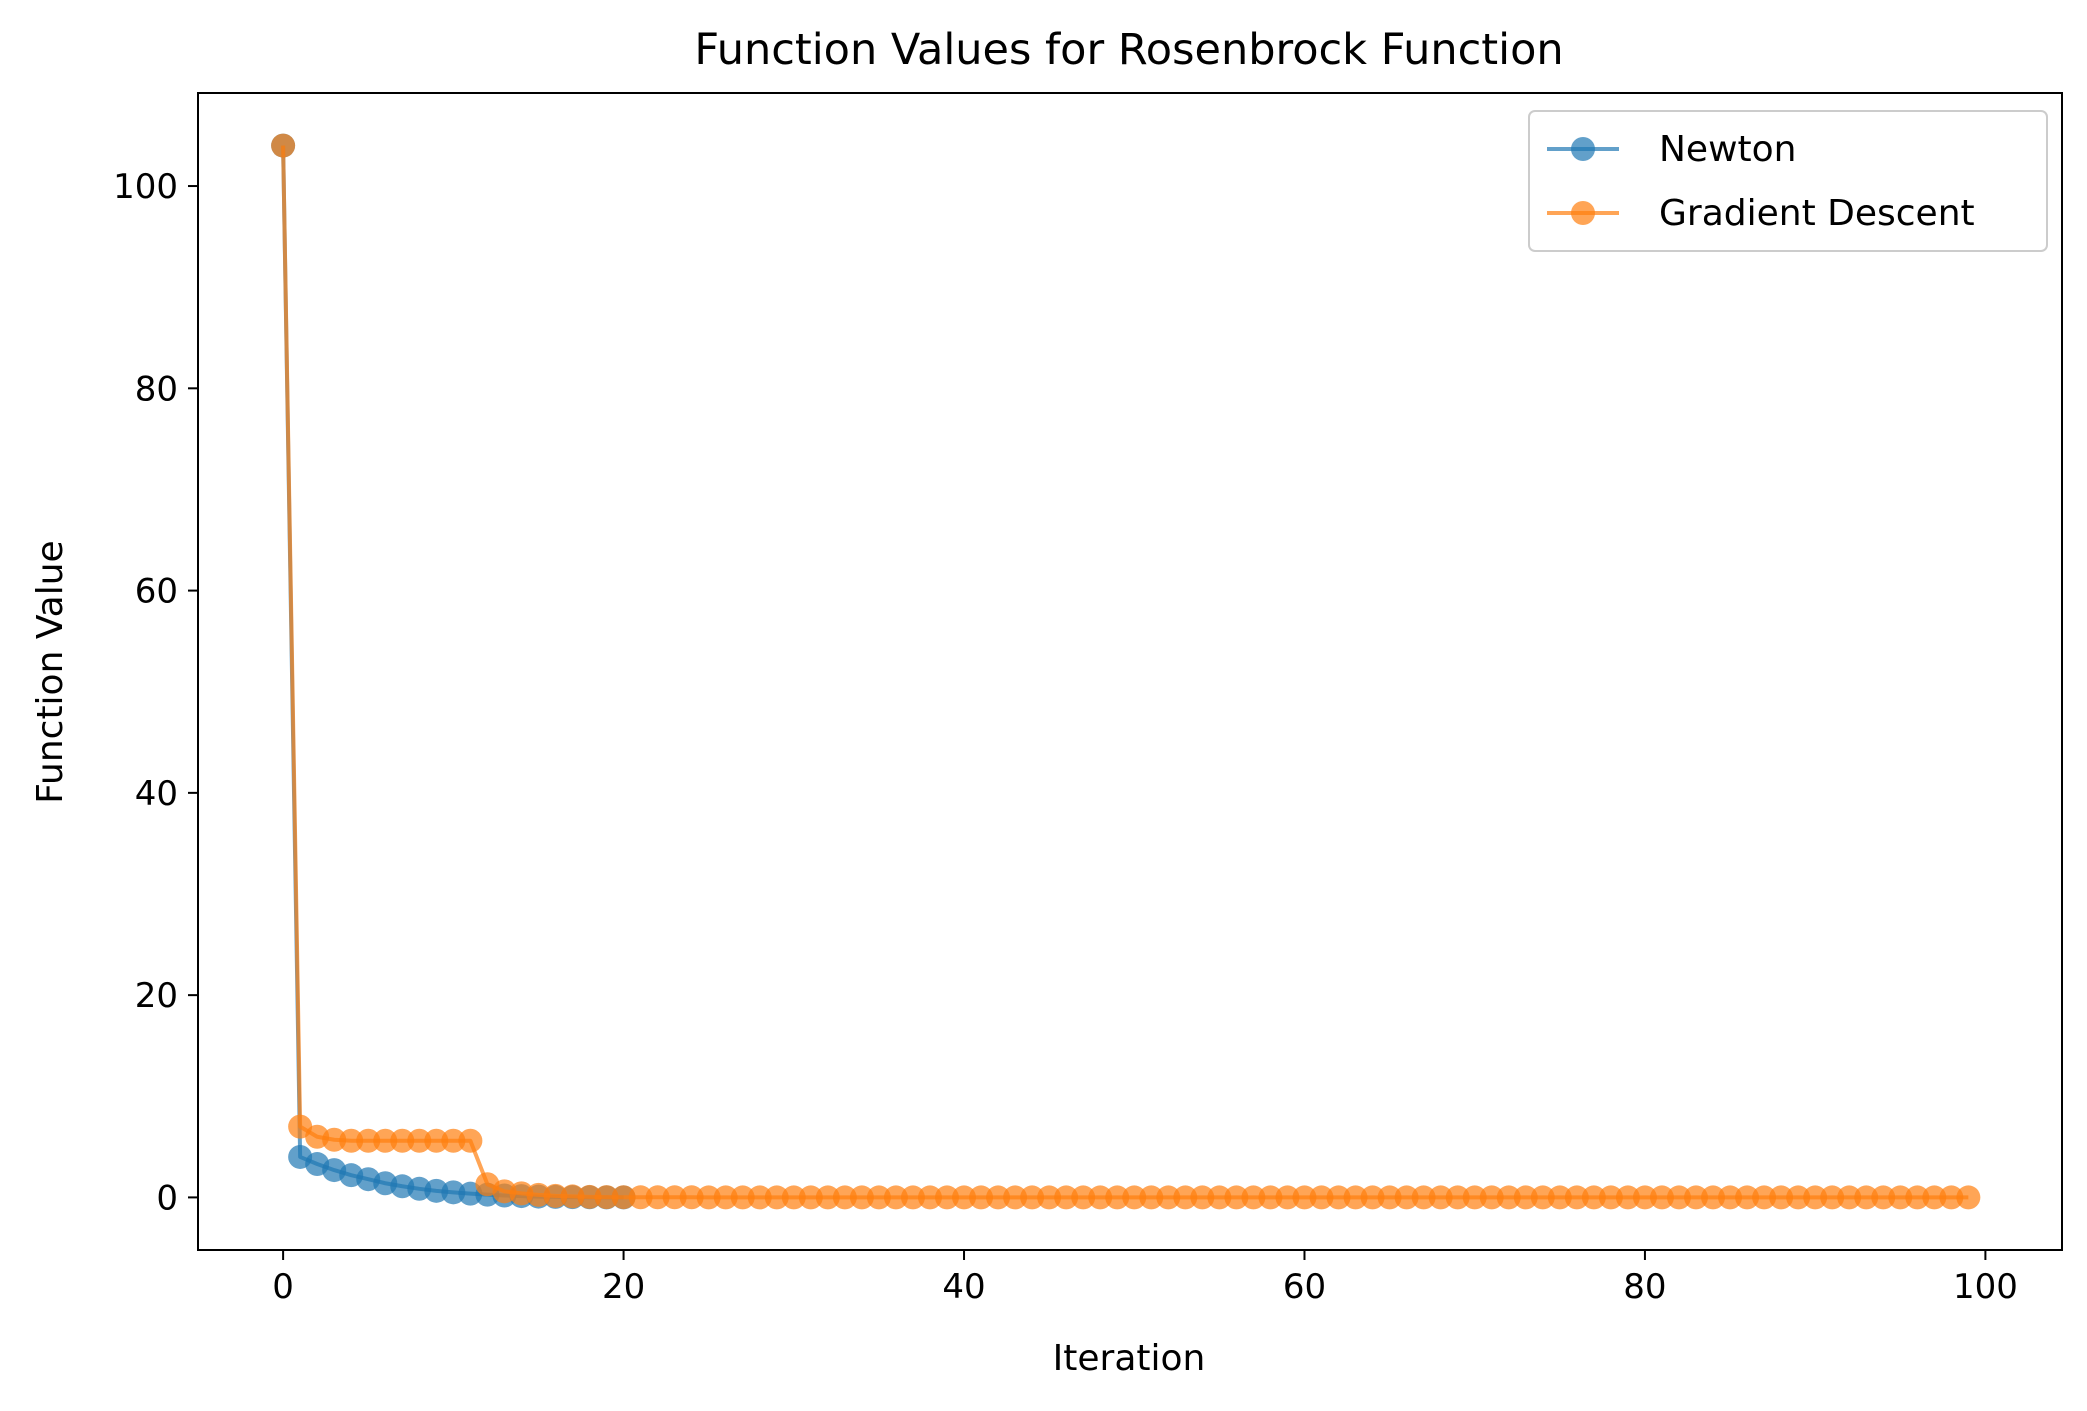 The image size is (2087, 1411). Describe the element at coordinates (145, 187) in the screenshot. I see `y-tick-label: 100` at that location.